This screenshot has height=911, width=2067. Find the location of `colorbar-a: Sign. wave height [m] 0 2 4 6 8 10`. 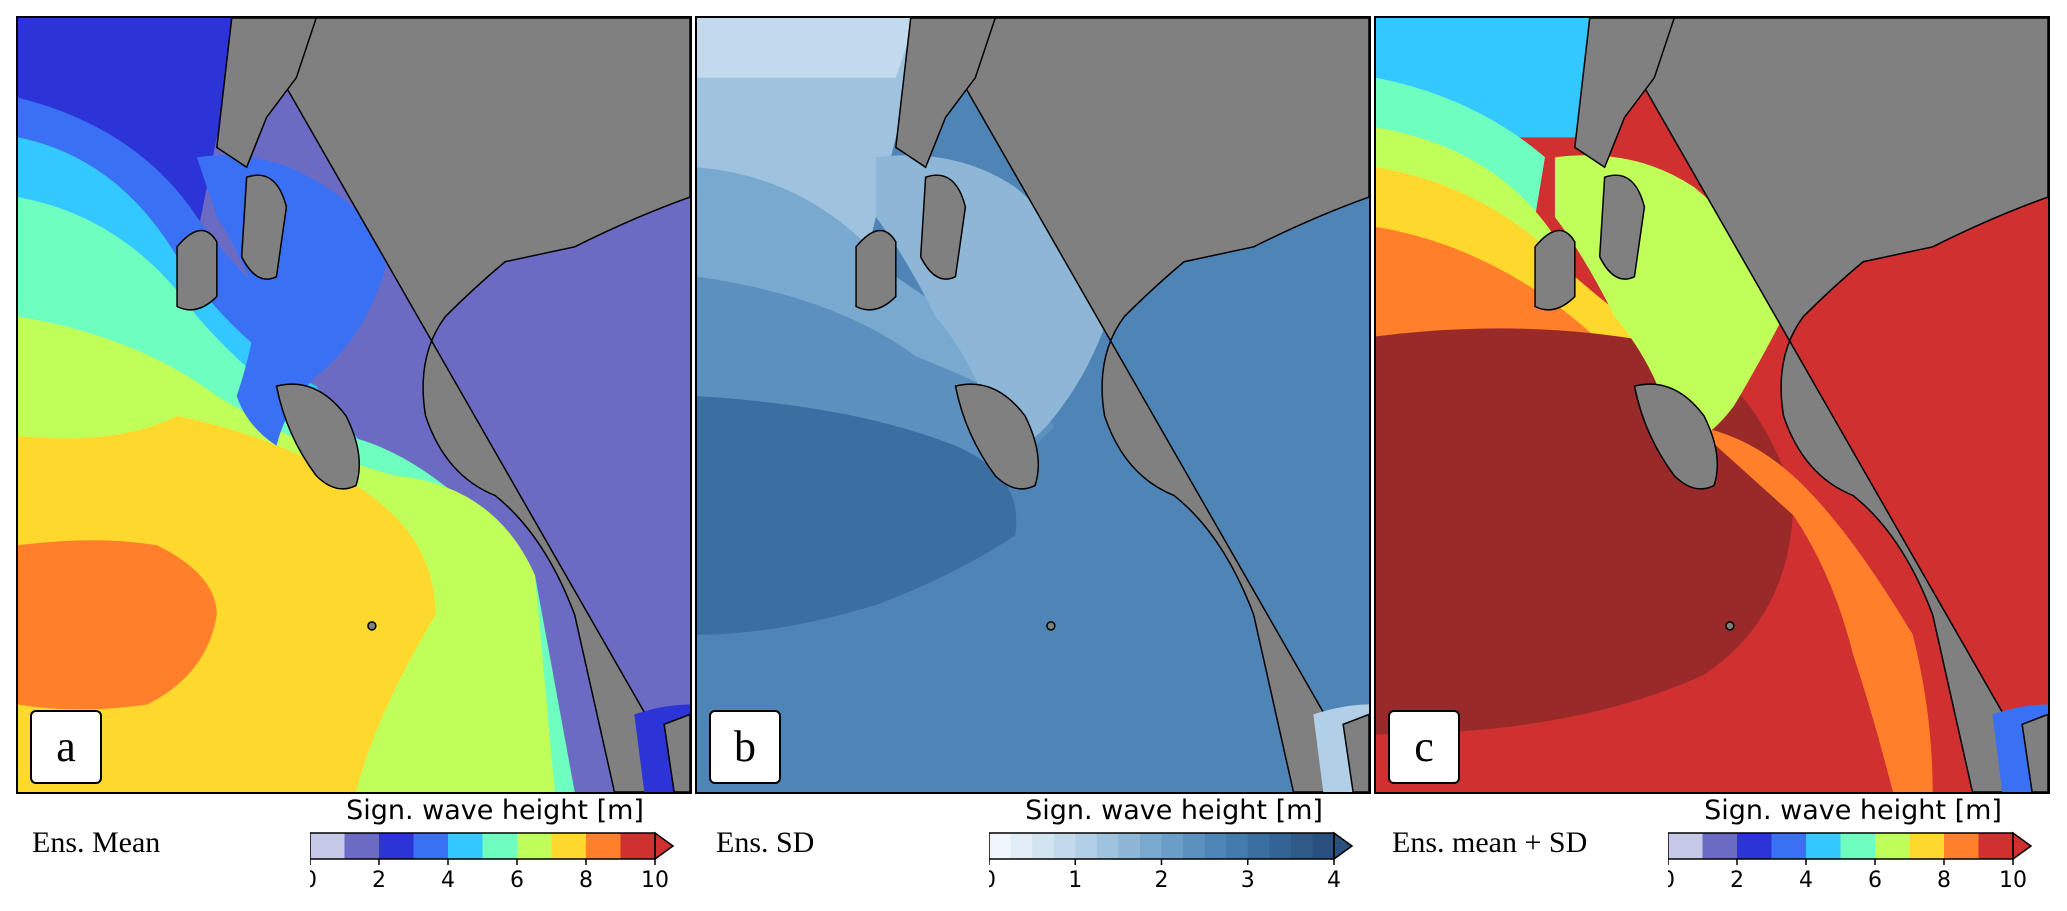

colorbar-a: Sign. wave height [m] 0 2 4 6 8 10 is located at coordinates (510, 850).